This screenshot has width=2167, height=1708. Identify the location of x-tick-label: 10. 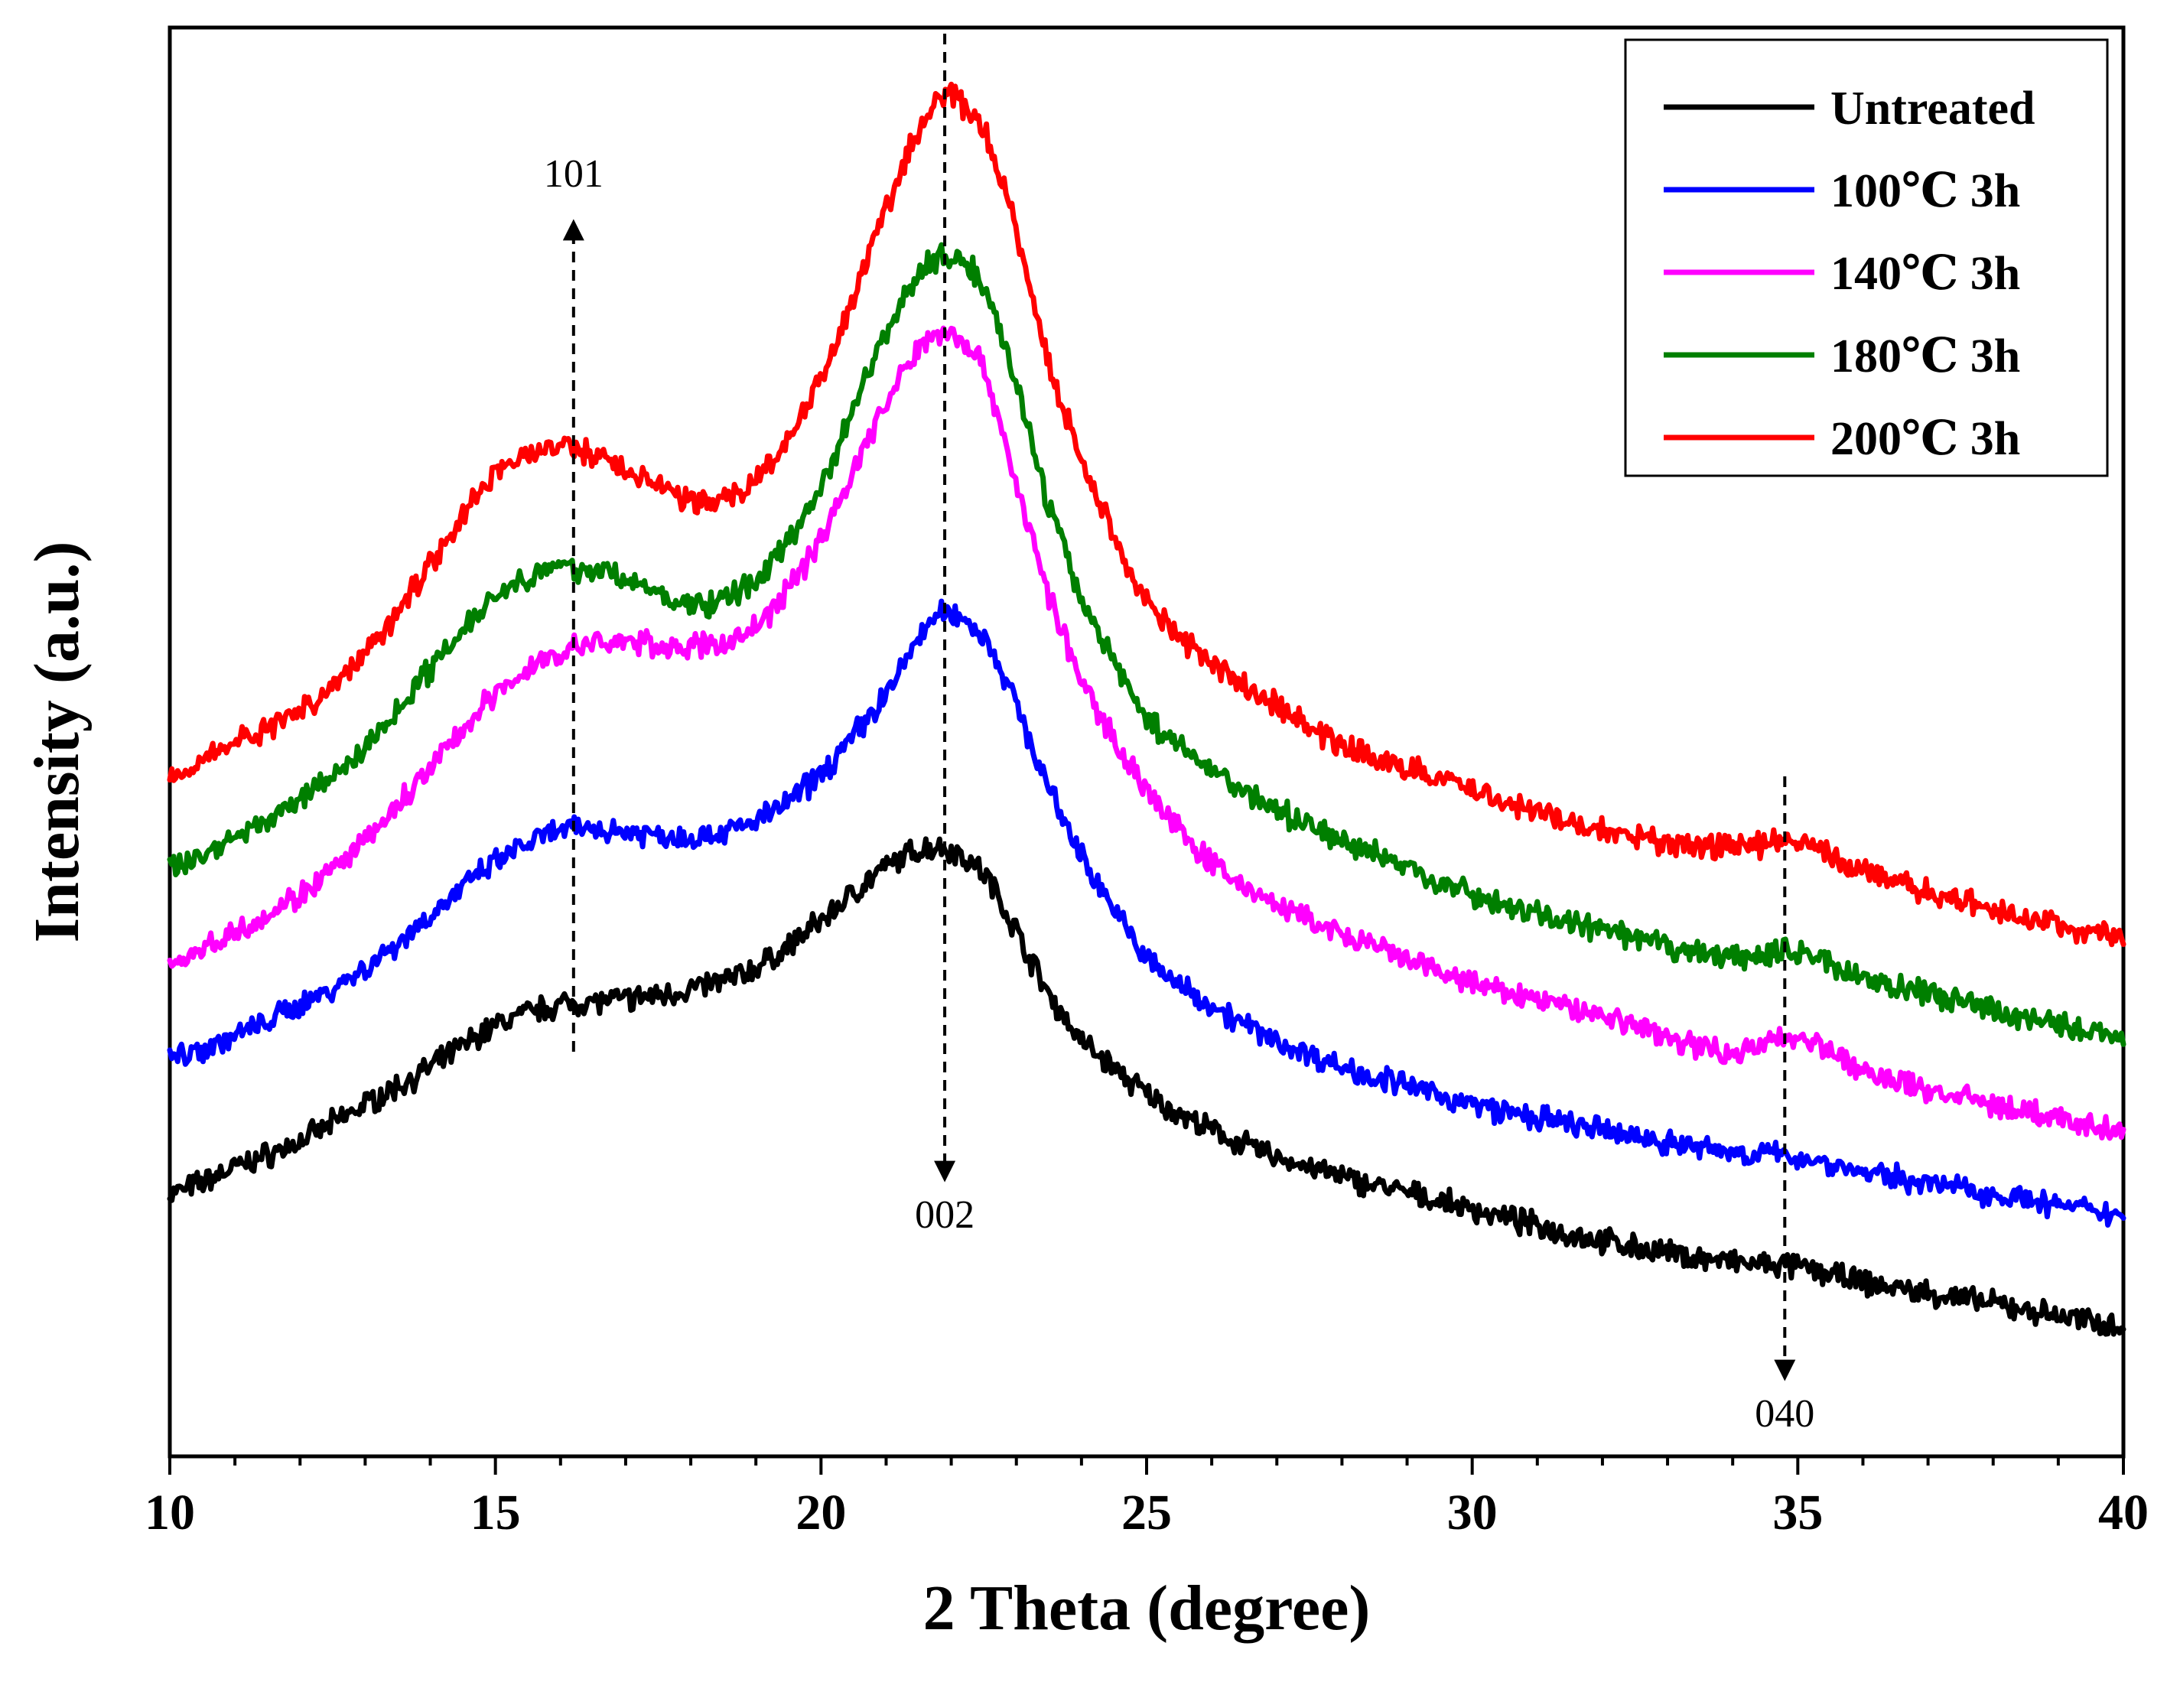
(170, 1512).